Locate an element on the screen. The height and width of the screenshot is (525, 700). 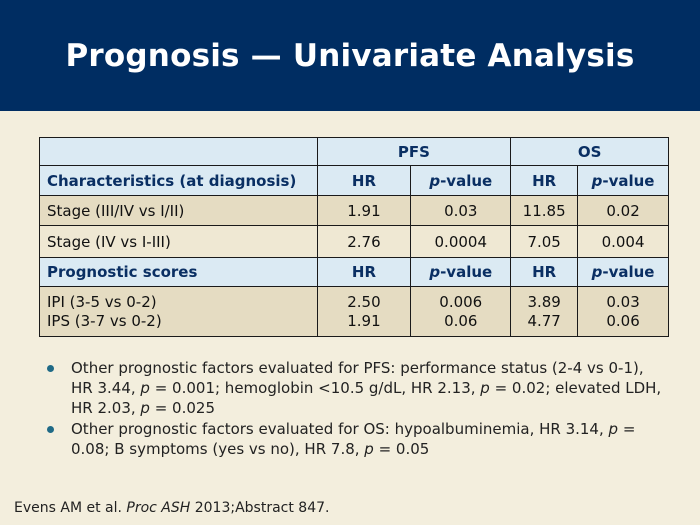
ips-label: IPS (3-7 vs 0-2) is located at coordinates (104, 320).